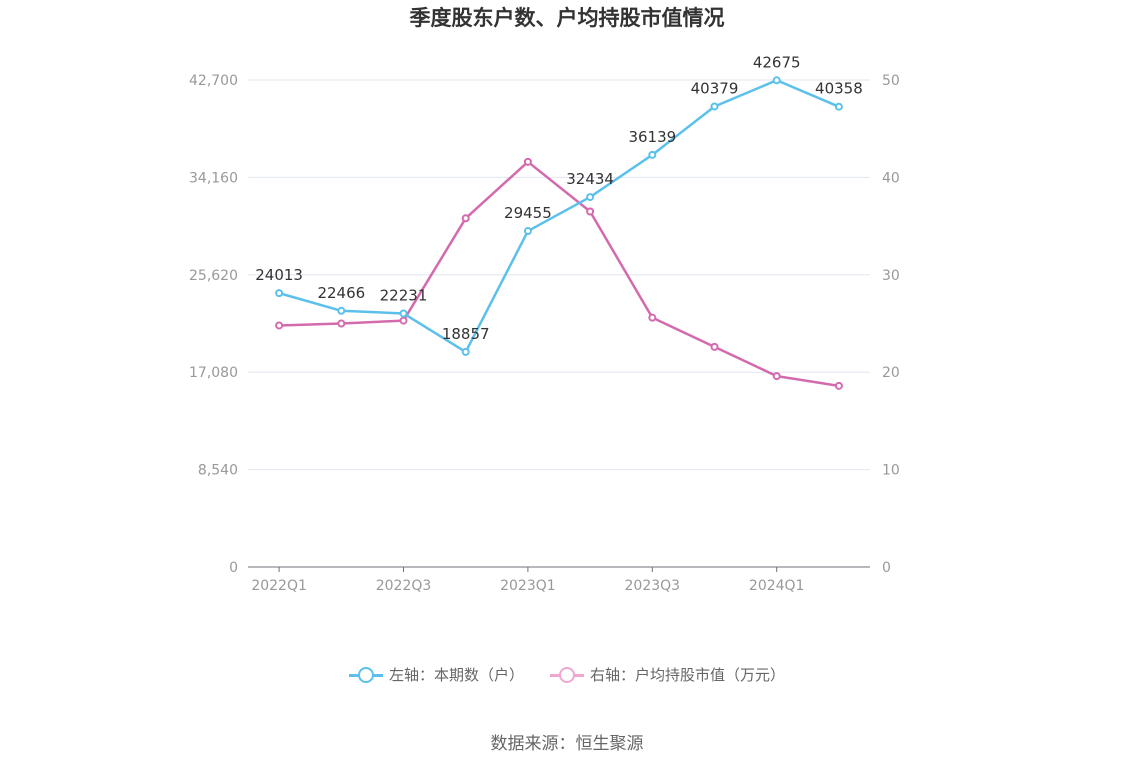 The image size is (1134, 766). Describe the element at coordinates (279, 586) in the screenshot. I see `x-tick-label: 2022Q1` at that location.